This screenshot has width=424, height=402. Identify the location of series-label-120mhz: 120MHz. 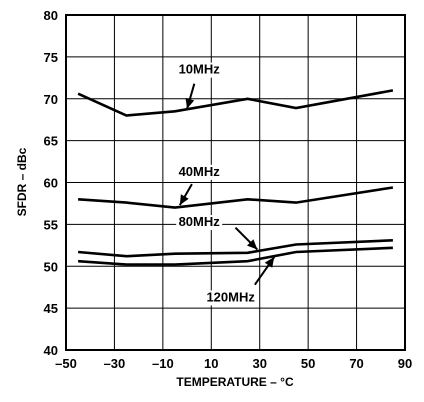
(230, 296).